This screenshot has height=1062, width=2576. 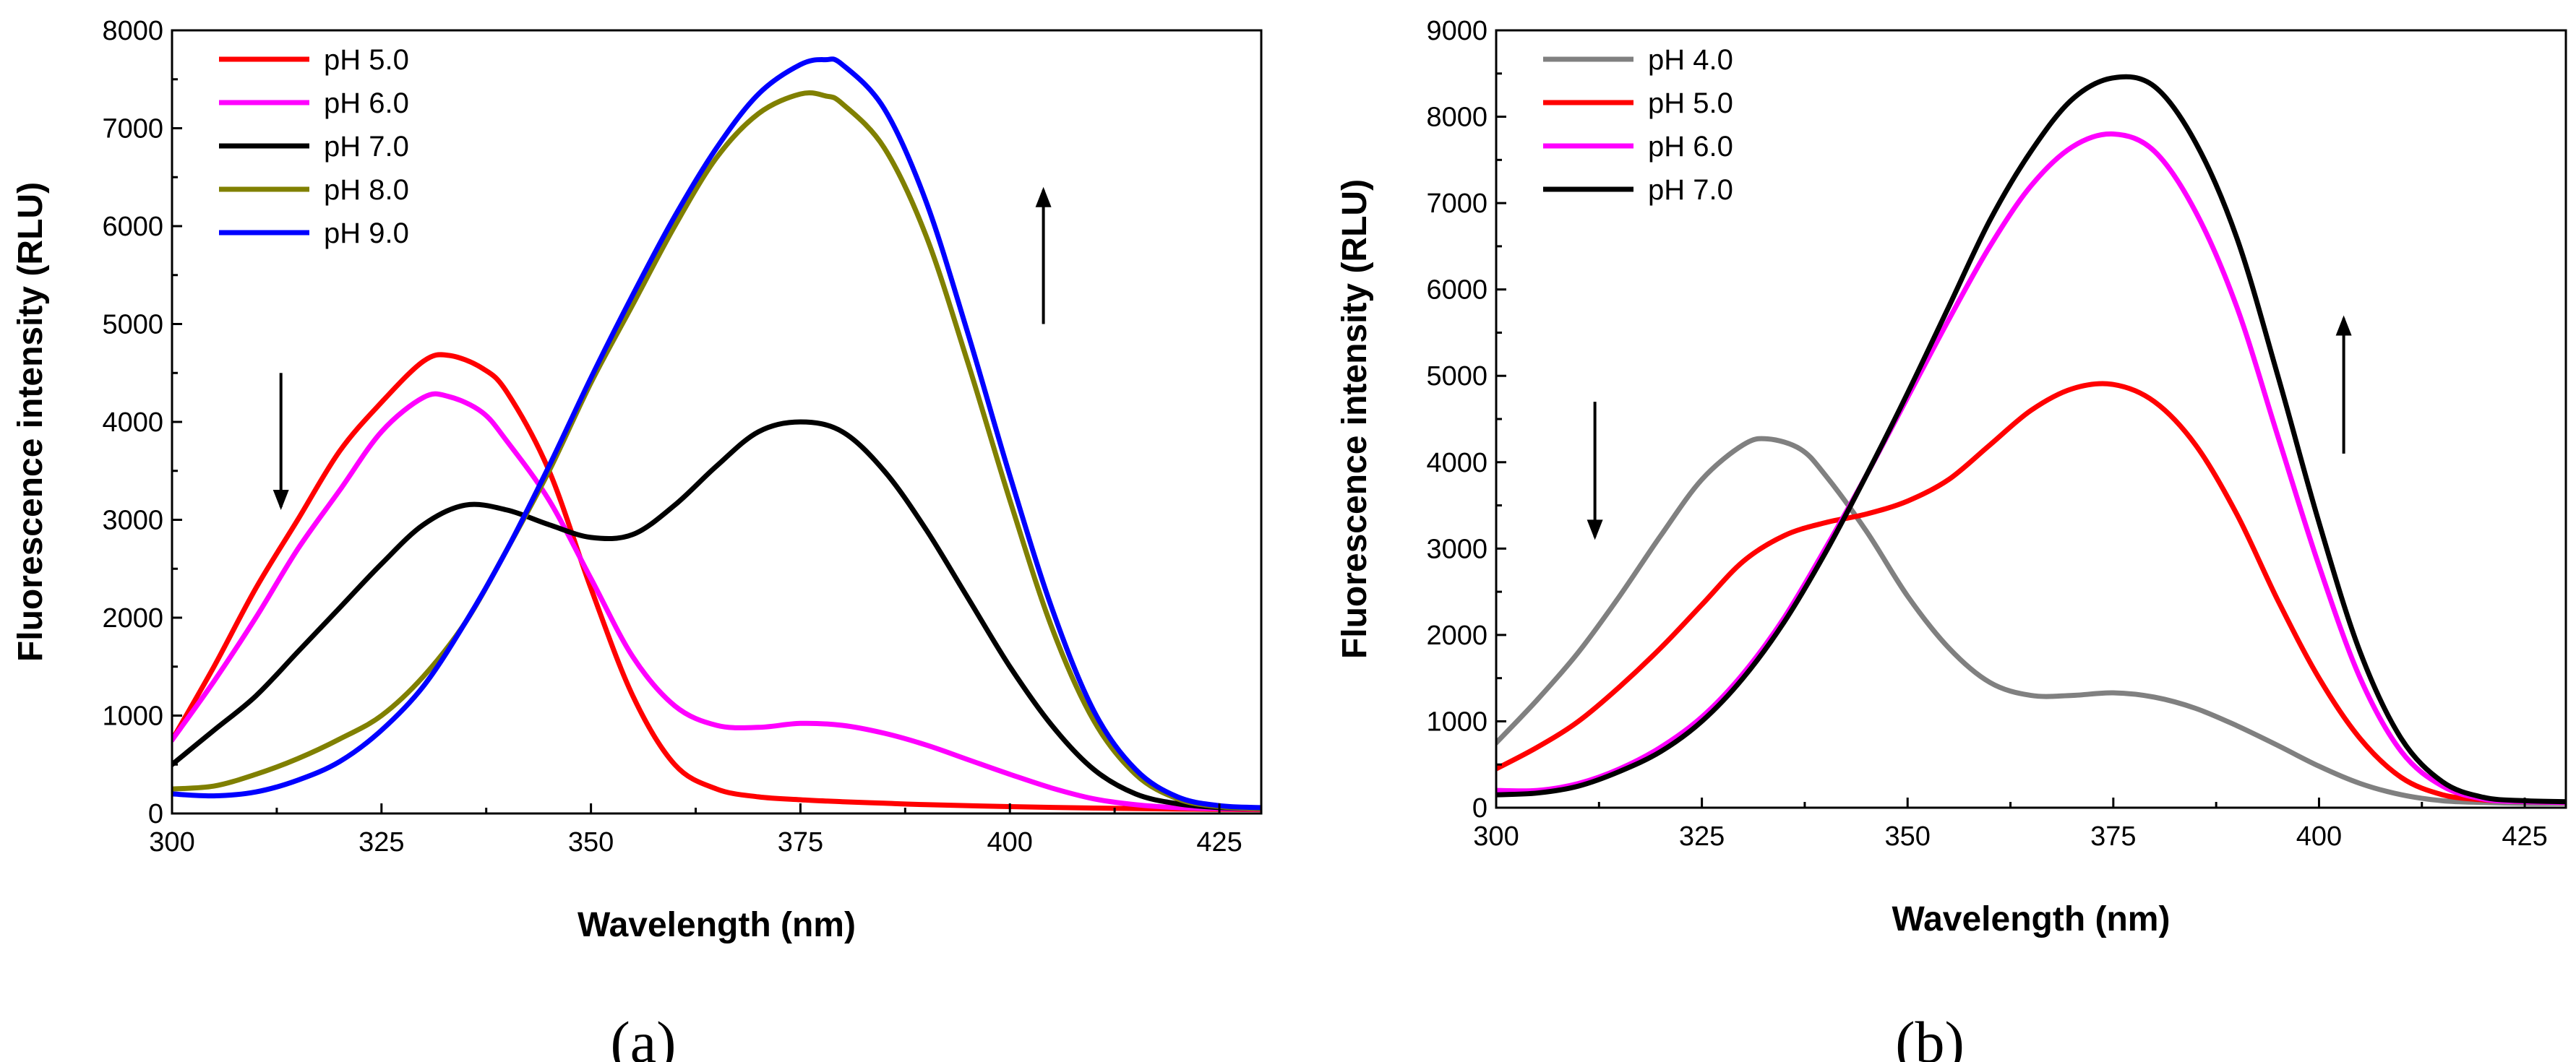 I want to click on legend: pH 5.0 pH 6.0 pH 7.0 pH 8.0 pH 9.0, so click(x=314, y=146).